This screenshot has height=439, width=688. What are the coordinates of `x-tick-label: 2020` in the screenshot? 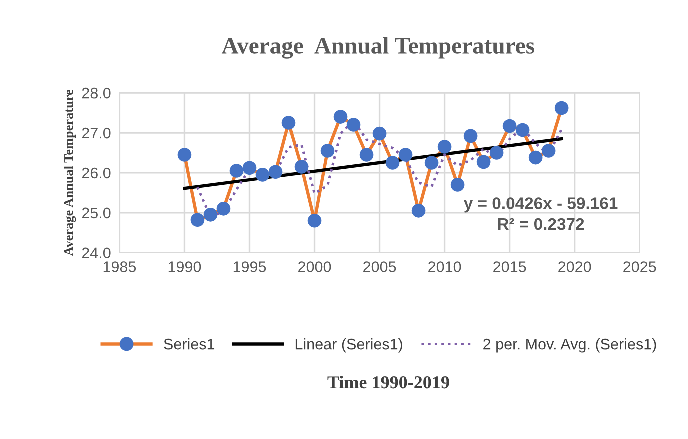 It's located at (575, 267).